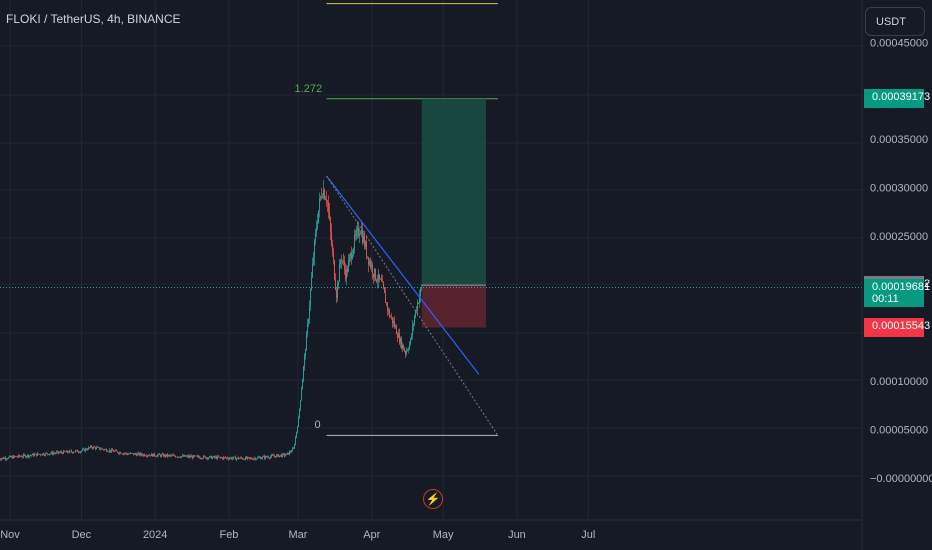 The image size is (932, 550). I want to click on current-price-tag: 0.00019681 00:11, so click(897, 293).